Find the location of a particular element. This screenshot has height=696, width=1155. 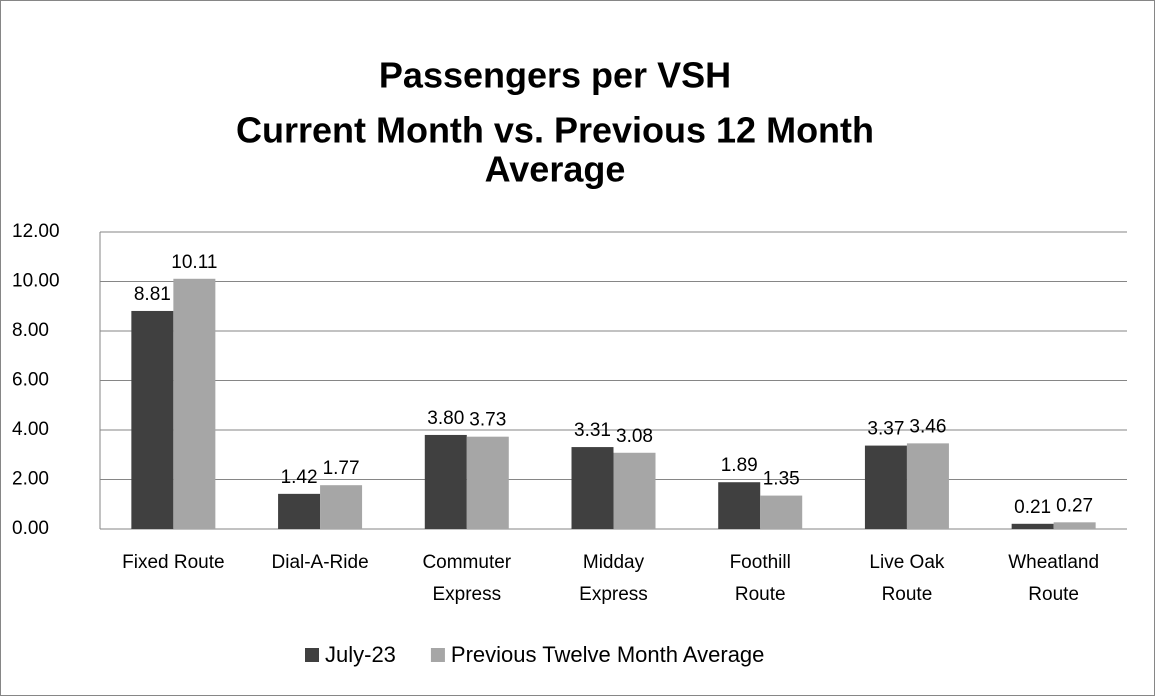

value-label: 3.80 is located at coordinates (445, 418).